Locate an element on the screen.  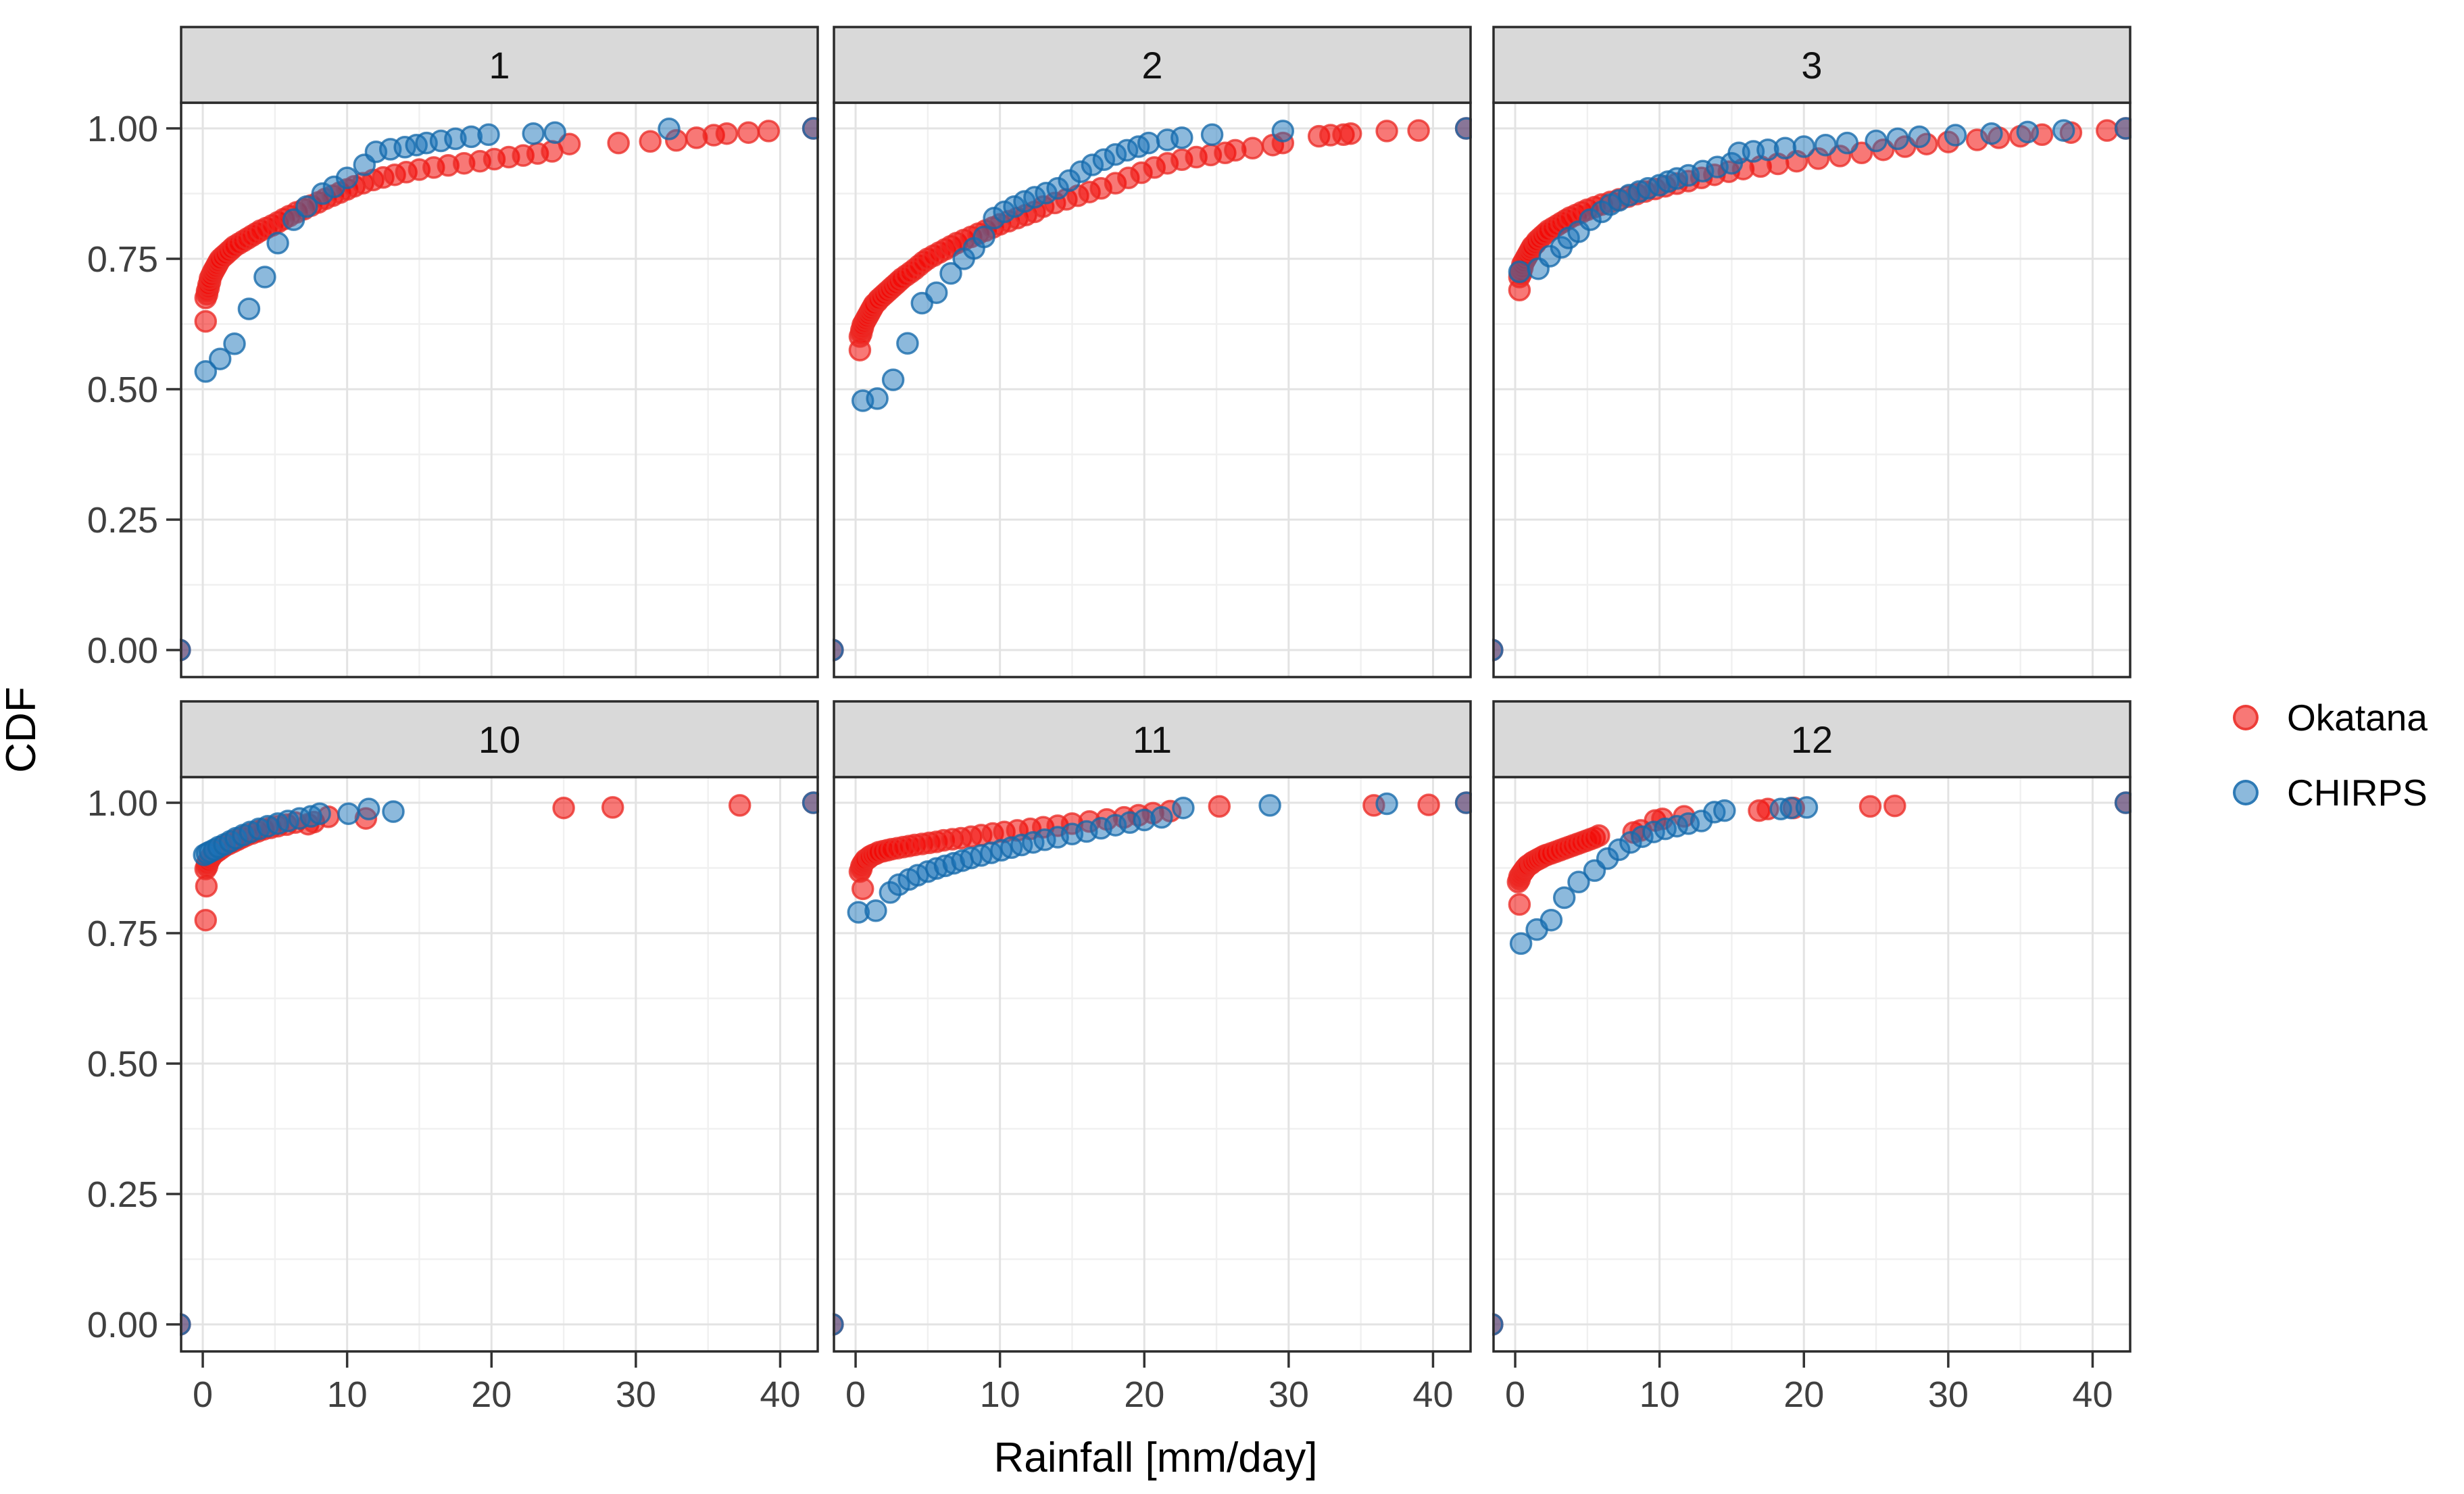
y-tick-label: 0.50 is located at coordinates (122, 1064).